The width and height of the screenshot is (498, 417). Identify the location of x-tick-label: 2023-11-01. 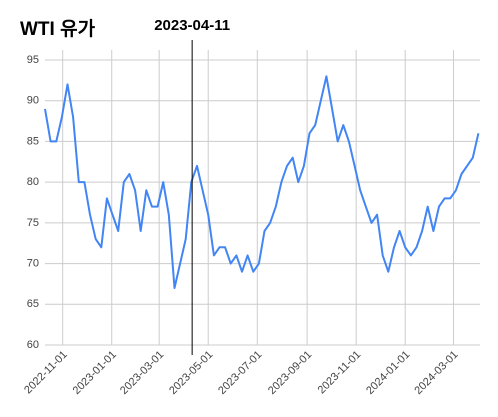
(340, 373).